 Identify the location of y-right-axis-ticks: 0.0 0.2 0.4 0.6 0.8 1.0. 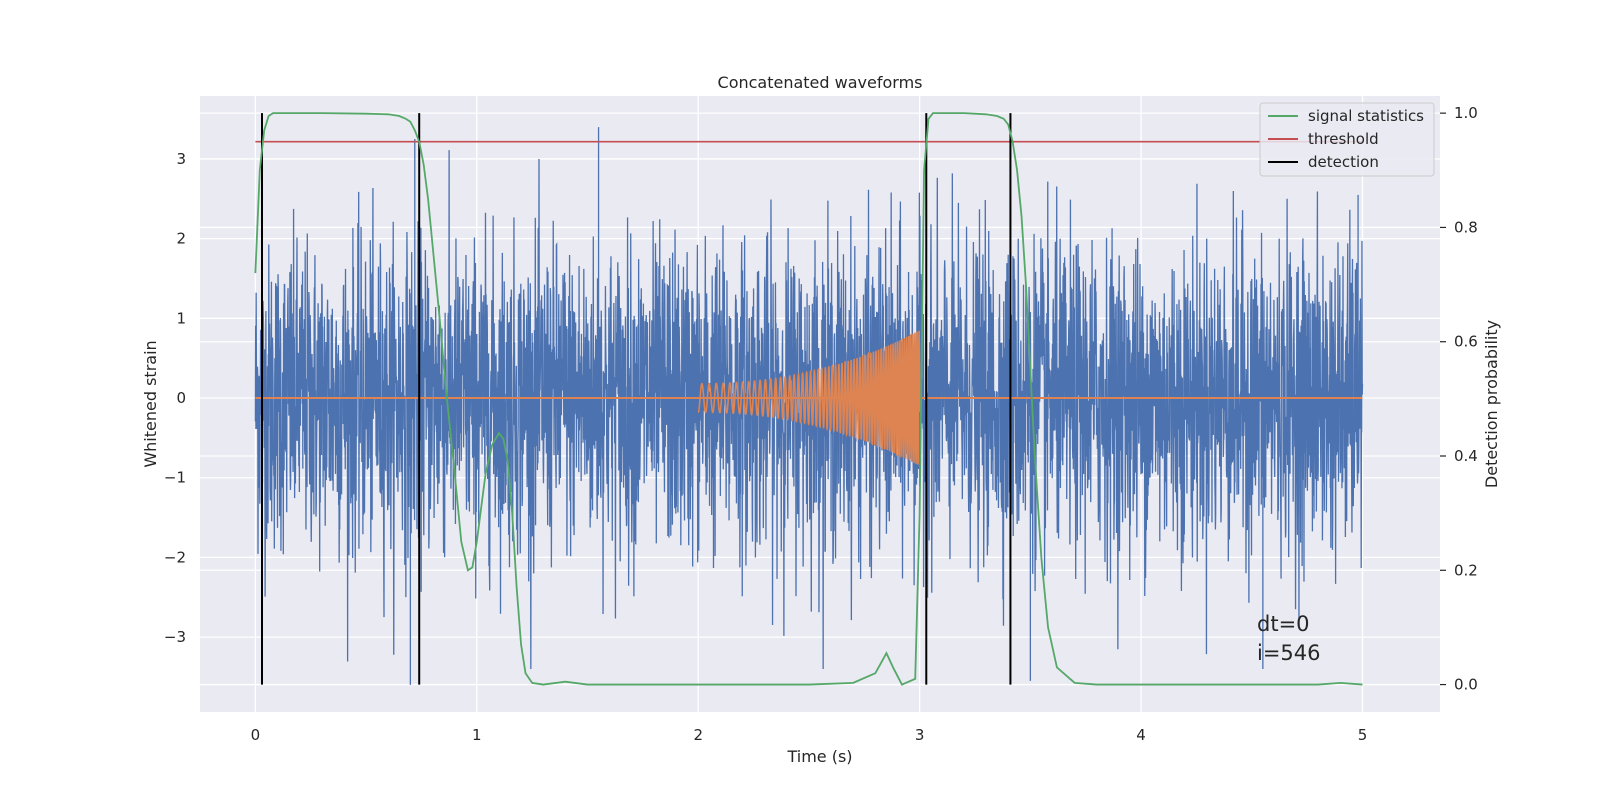
(1459, 399).